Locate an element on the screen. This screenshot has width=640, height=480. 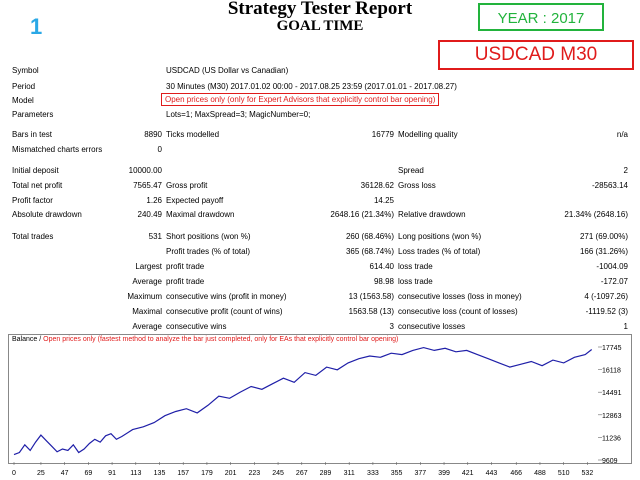
x-tick-label: 25 is located at coordinates (41, 473).